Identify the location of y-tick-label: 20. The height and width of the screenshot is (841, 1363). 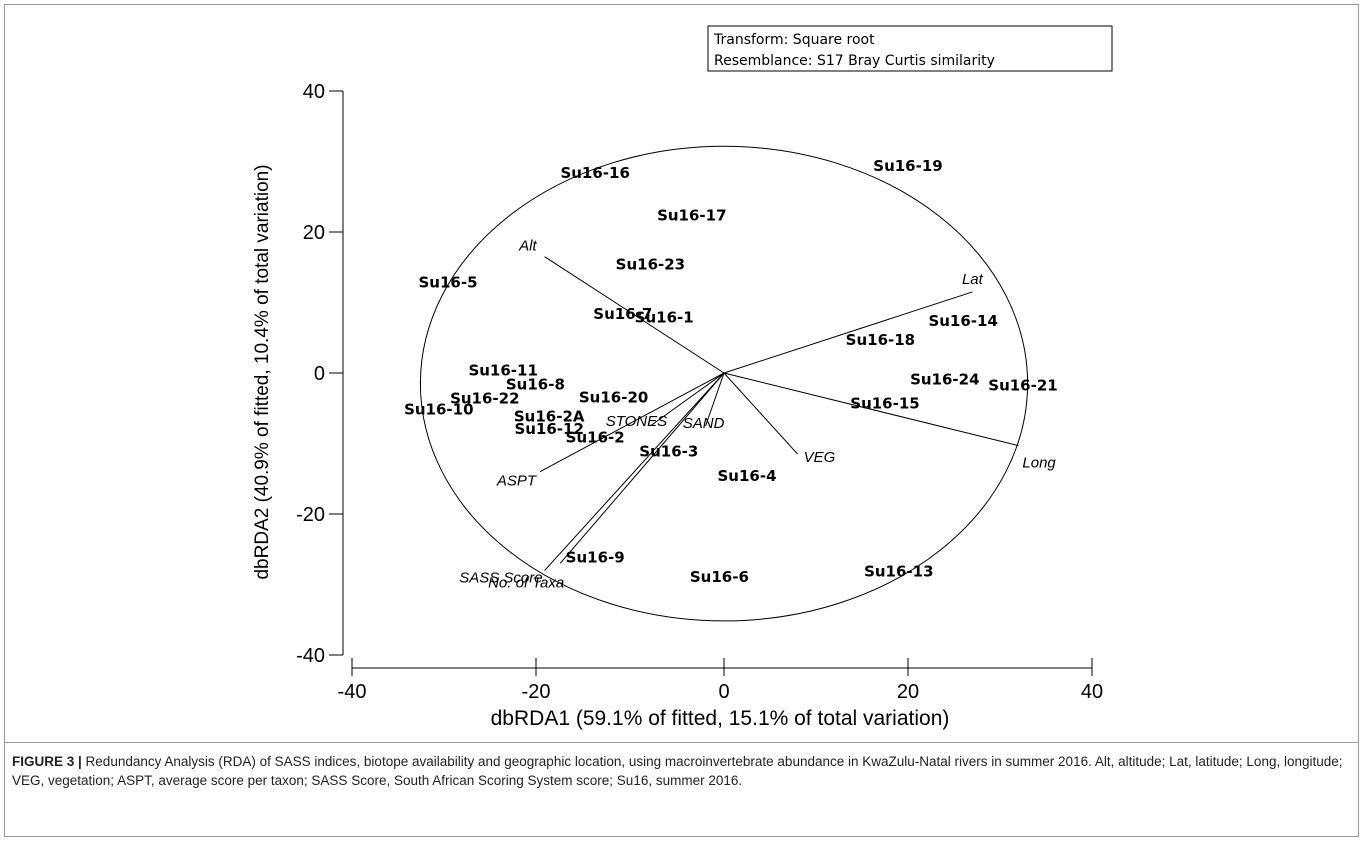
(314, 233).